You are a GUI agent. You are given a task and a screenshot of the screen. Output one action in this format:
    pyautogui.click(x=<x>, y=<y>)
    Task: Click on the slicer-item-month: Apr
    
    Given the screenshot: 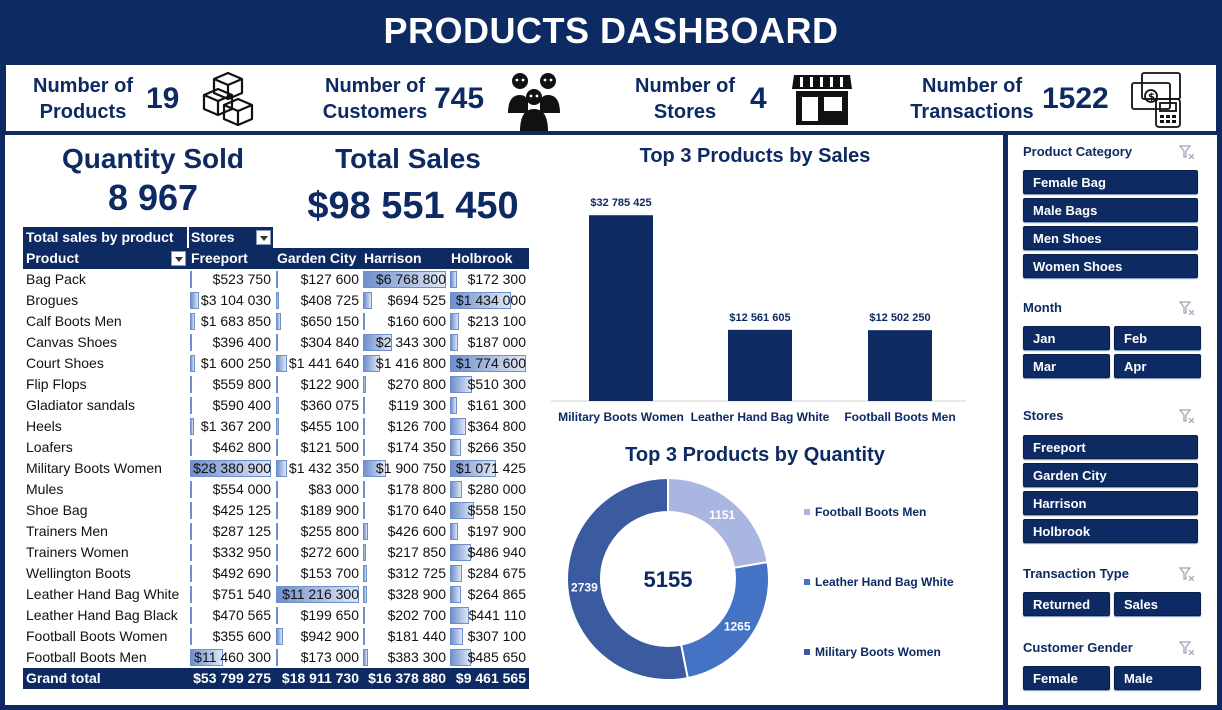 What is the action you would take?
    pyautogui.click(x=1157, y=366)
    